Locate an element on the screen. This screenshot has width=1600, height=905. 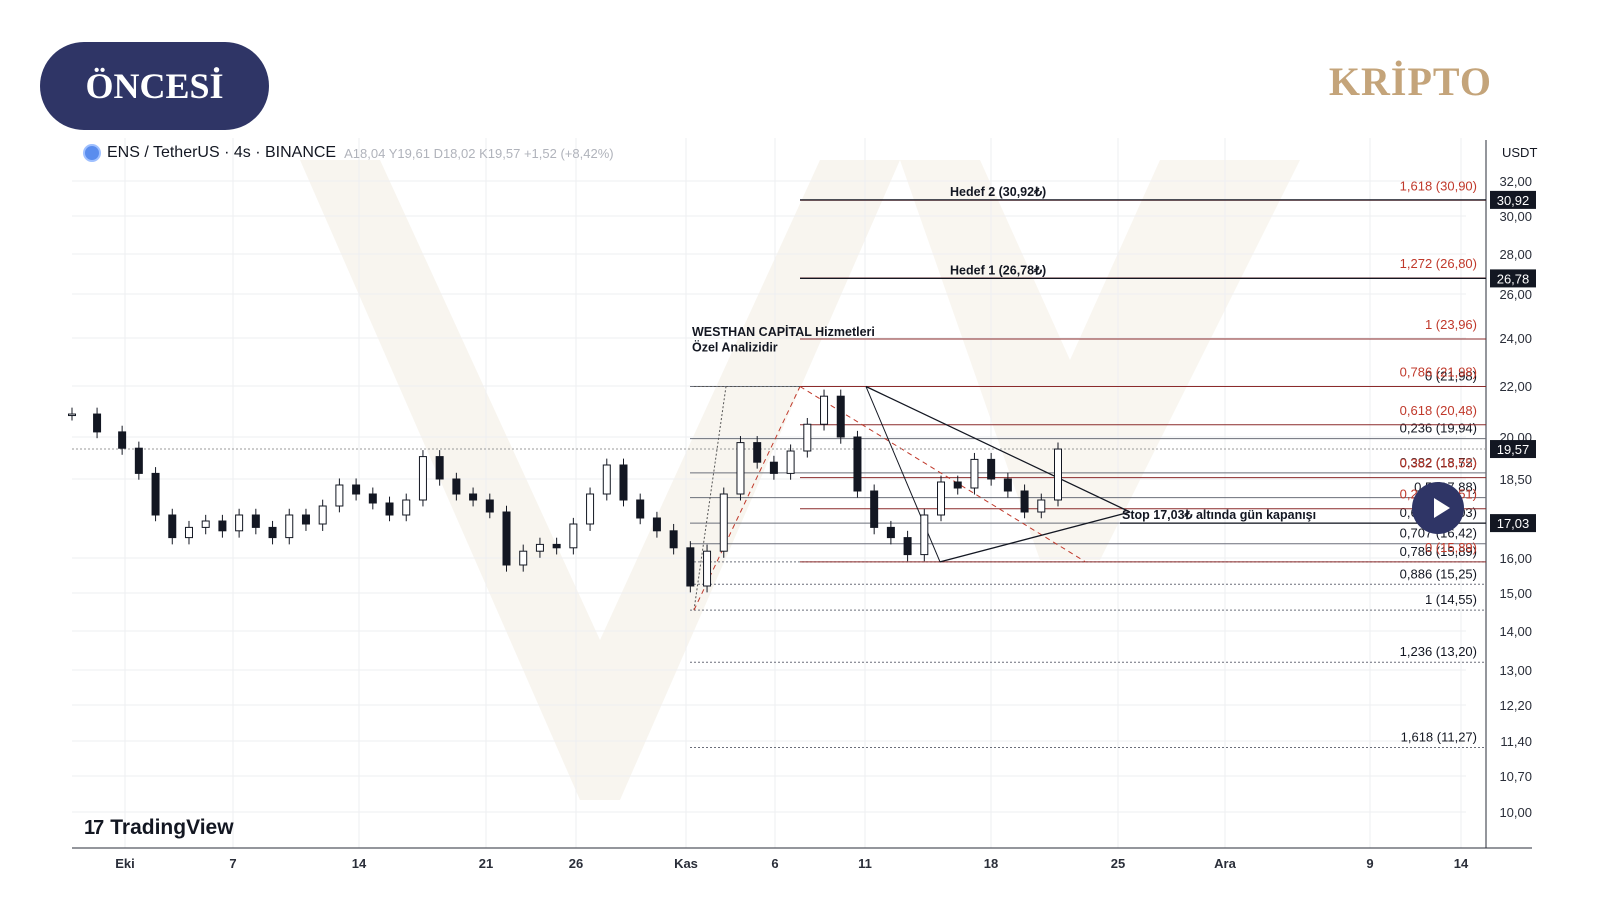
annotation-label: WESTHAN CAPİTAL Hizmetleri is located at coordinates (783, 331).